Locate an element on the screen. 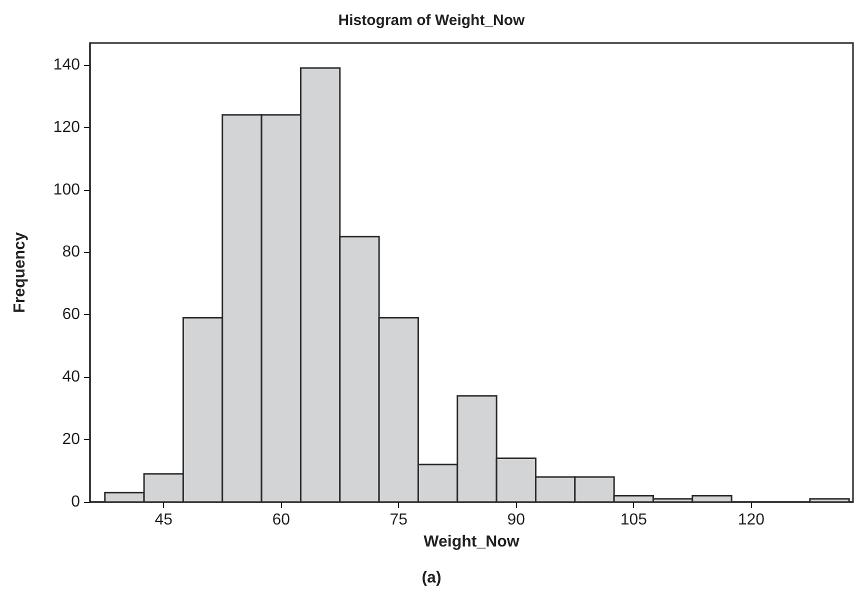 The height and width of the screenshot is (609, 863). x-tick-label: 45 is located at coordinates (163, 520).